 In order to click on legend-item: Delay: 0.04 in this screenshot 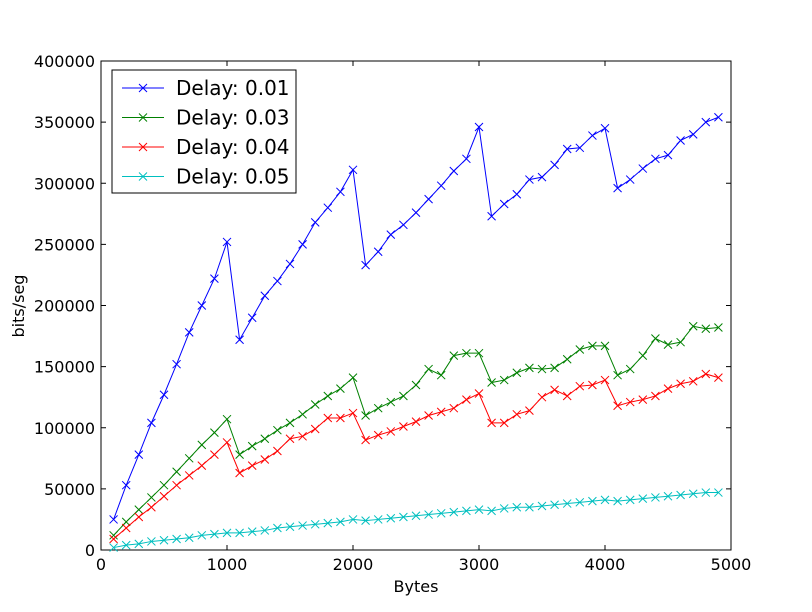, I will do `click(206, 147)`.